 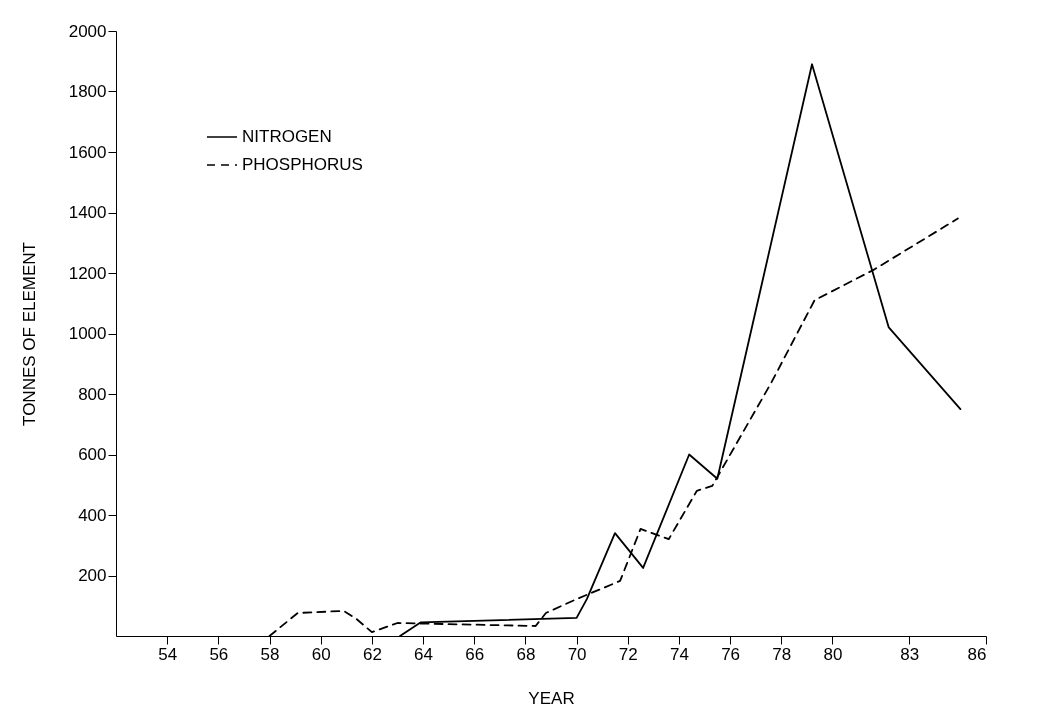 What do you see at coordinates (526, 654) in the screenshot?
I see `x-tick-label: 68` at bounding box center [526, 654].